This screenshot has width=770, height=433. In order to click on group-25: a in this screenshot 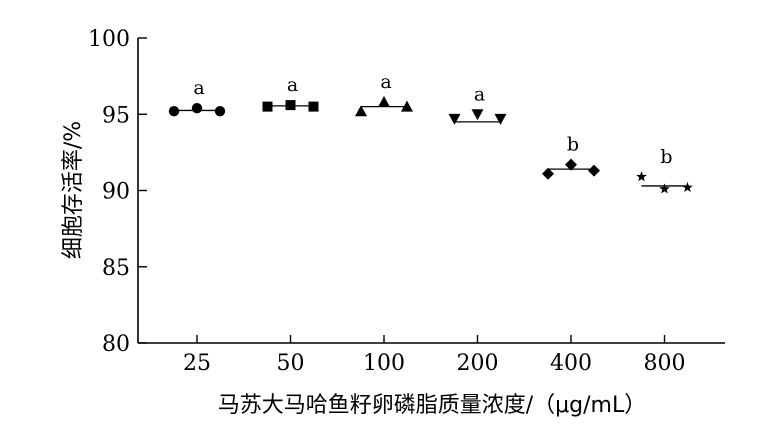, I will do `click(197, 97)`.